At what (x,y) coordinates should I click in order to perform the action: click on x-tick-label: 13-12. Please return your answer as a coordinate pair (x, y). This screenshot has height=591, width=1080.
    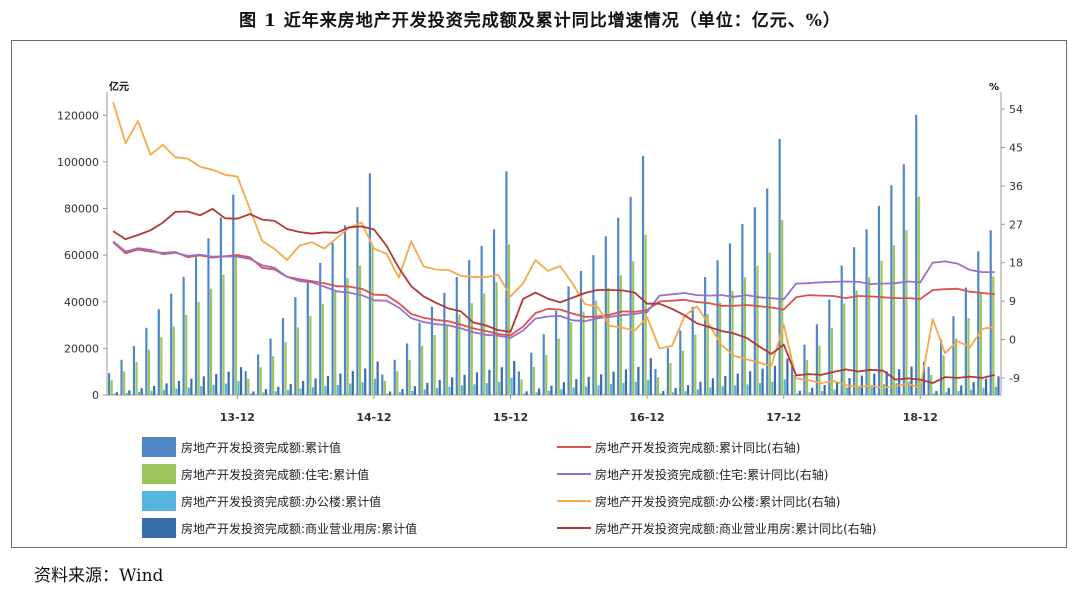
    Looking at the image, I should click on (237, 417).